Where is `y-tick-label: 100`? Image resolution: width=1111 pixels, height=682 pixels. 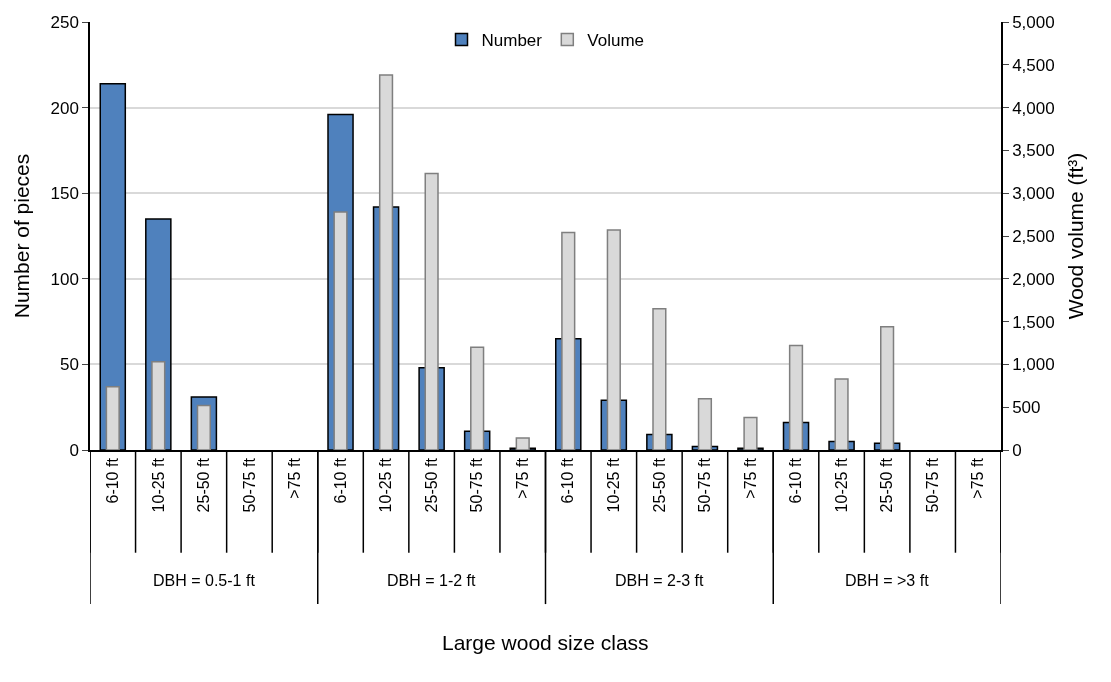
y-tick-label: 100 is located at coordinates (64, 279).